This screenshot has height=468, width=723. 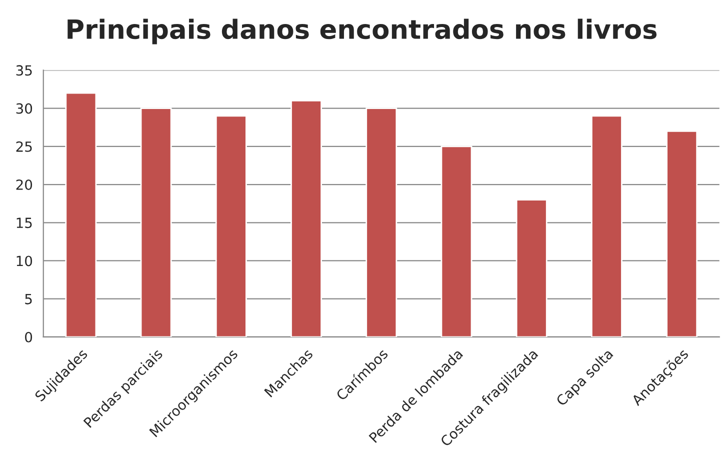 What do you see at coordinates (24, 108) in the screenshot?
I see `y-tick-label: 30` at bounding box center [24, 108].